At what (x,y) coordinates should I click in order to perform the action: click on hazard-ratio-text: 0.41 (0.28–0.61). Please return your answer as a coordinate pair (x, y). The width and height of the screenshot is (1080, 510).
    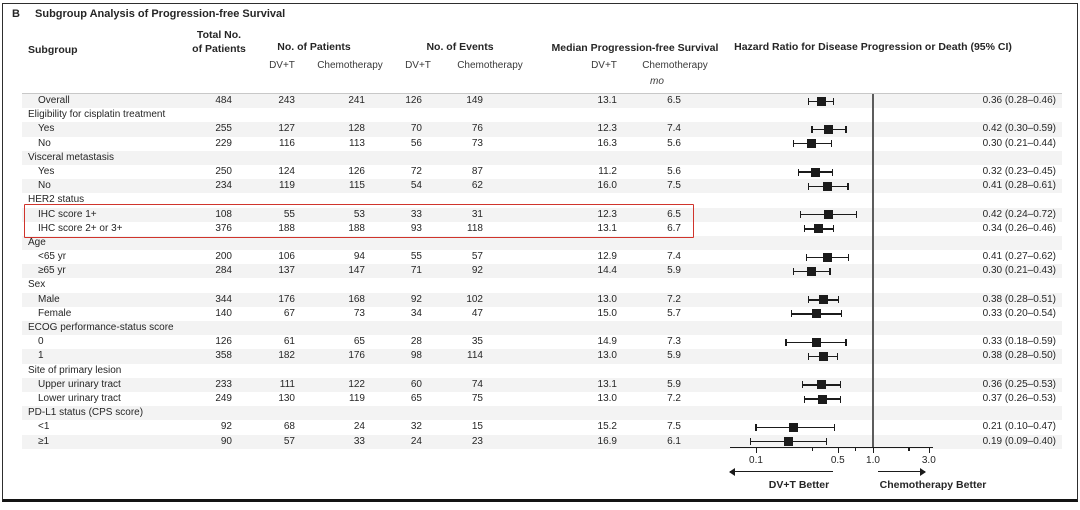
    Looking at the image, I should click on (1019, 186).